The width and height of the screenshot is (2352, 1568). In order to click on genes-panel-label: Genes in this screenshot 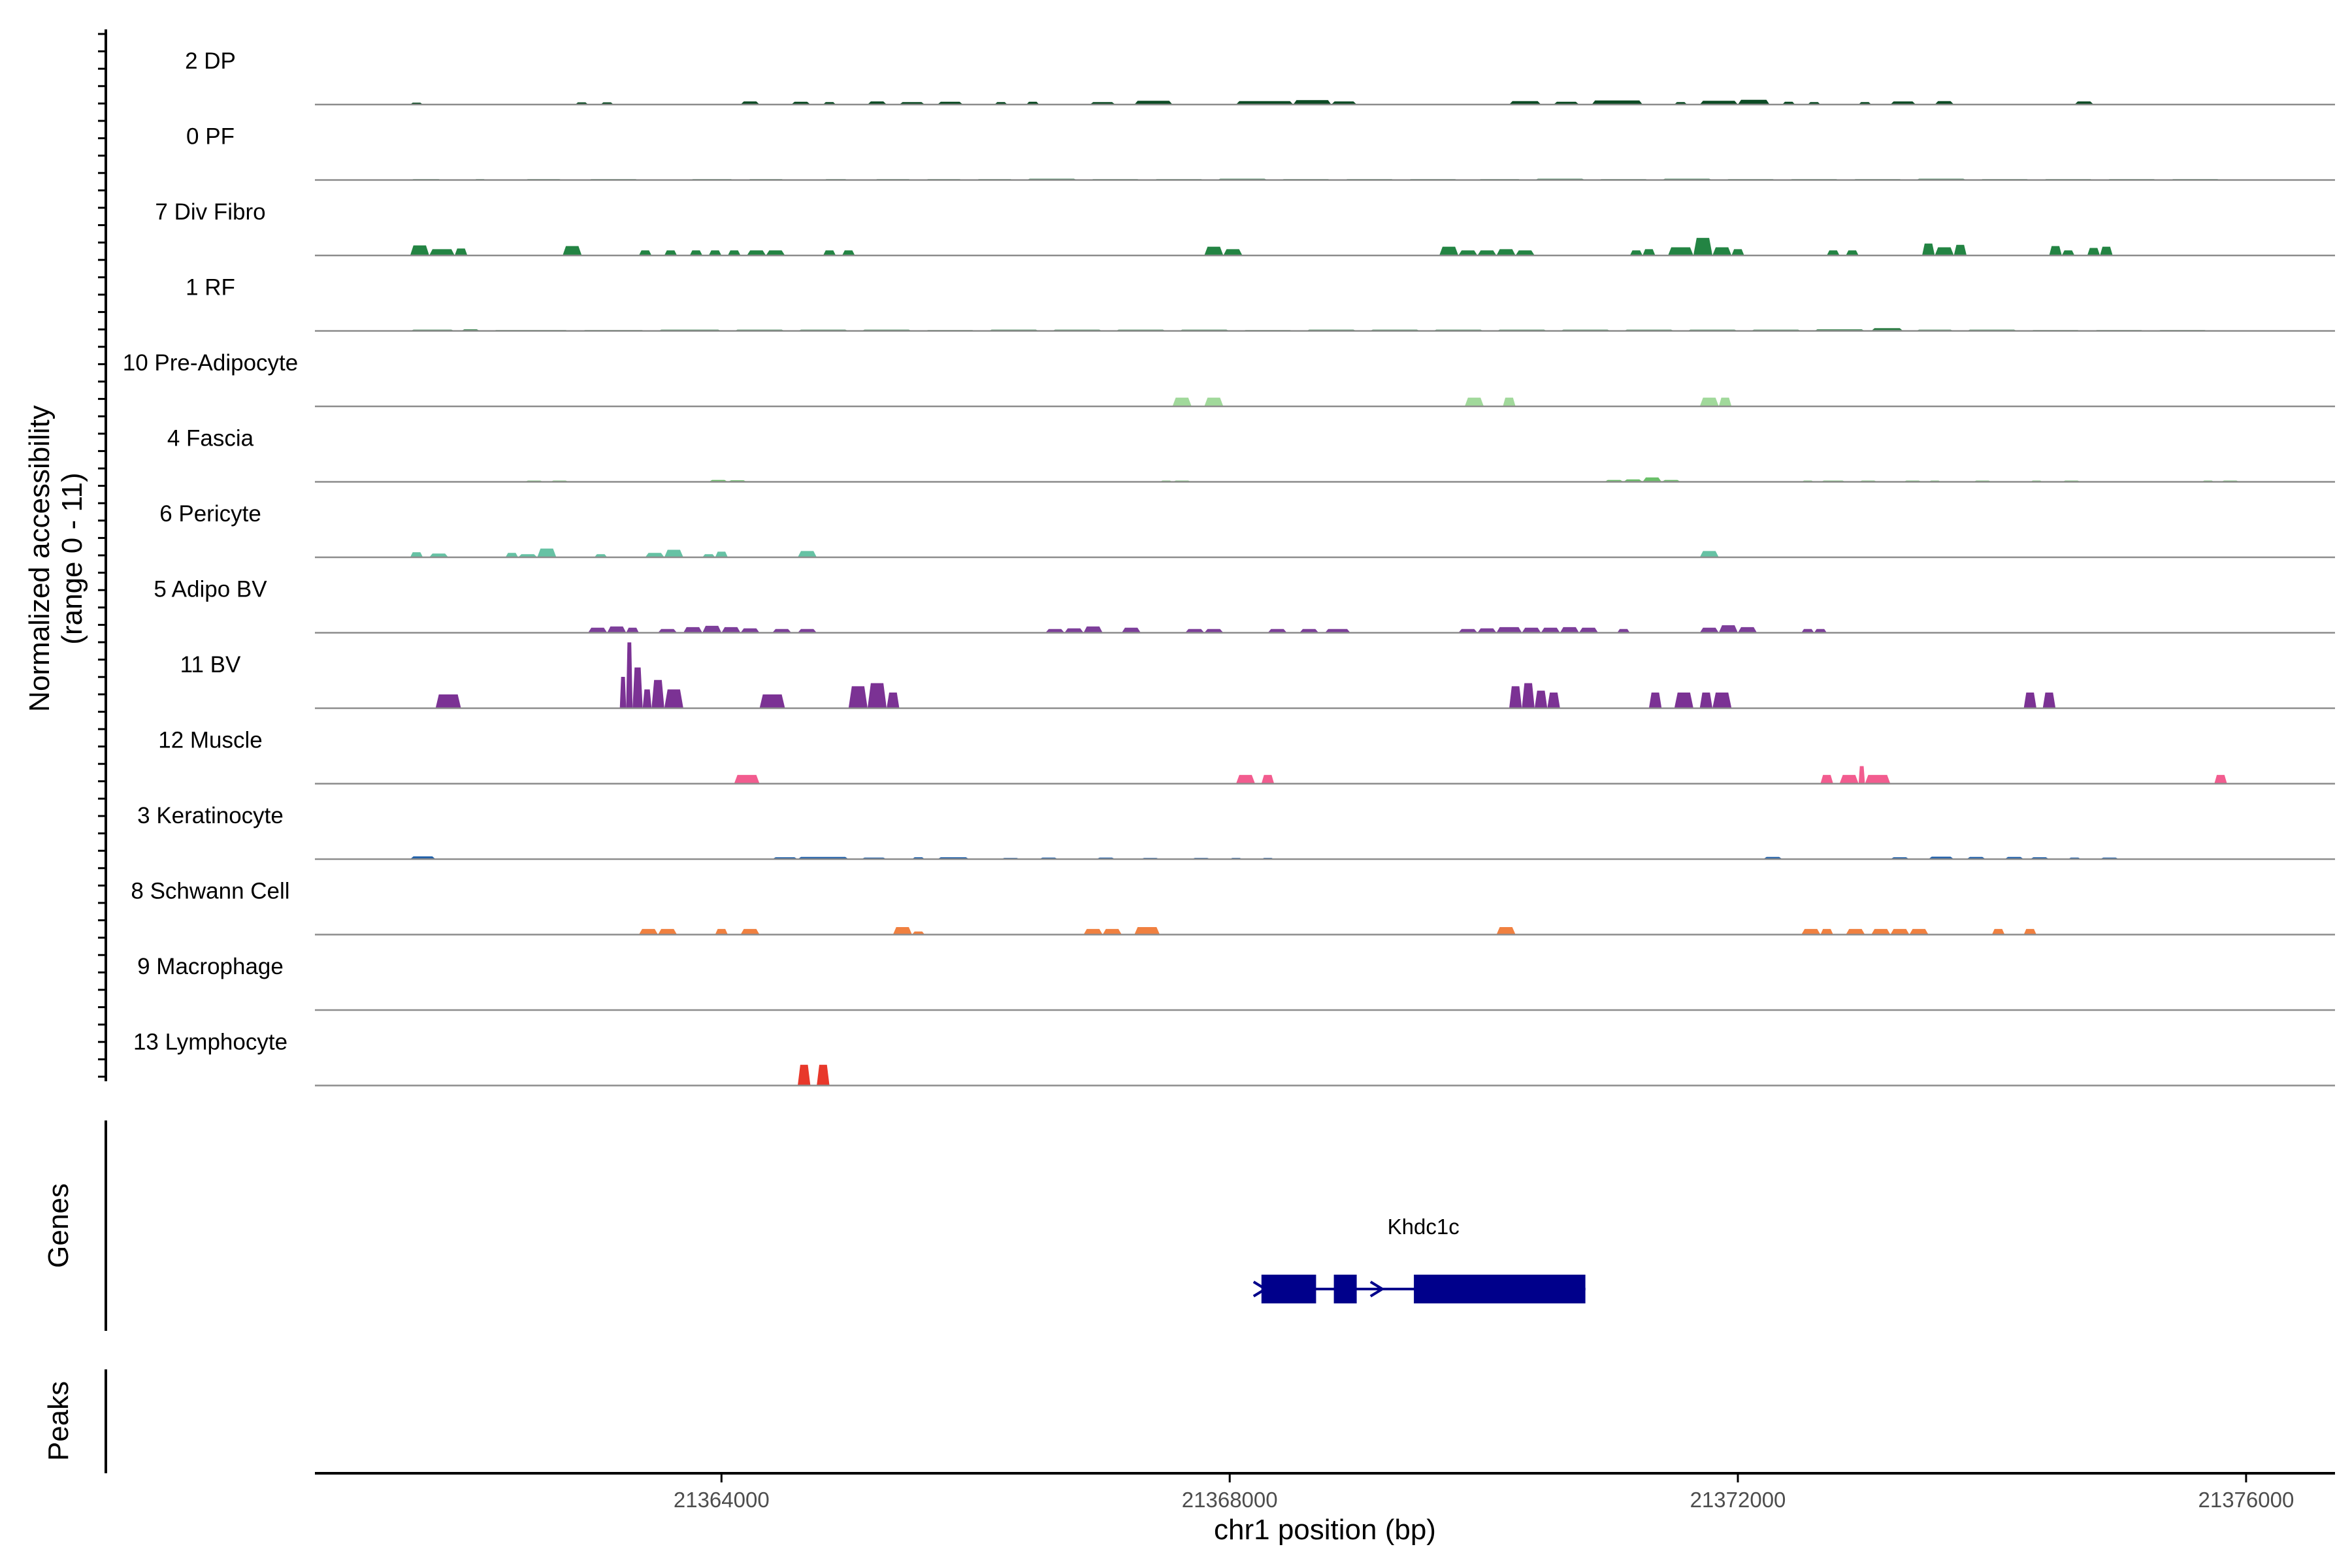, I will do `click(58, 1225)`.